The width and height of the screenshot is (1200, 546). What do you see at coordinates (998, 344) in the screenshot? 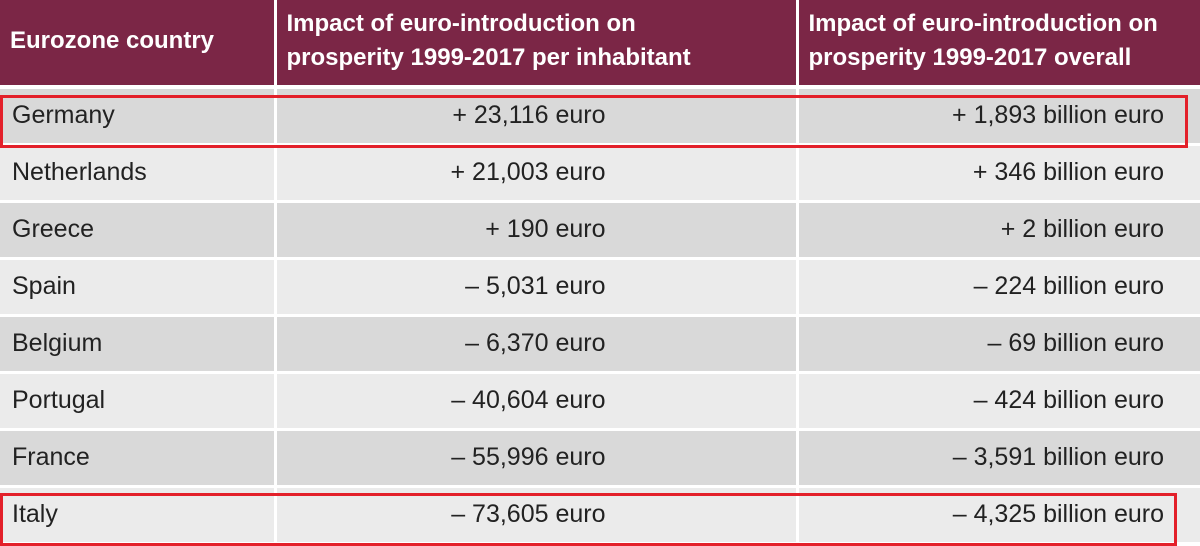
I see `overall-cell: – 69 billion euro` at bounding box center [998, 344].